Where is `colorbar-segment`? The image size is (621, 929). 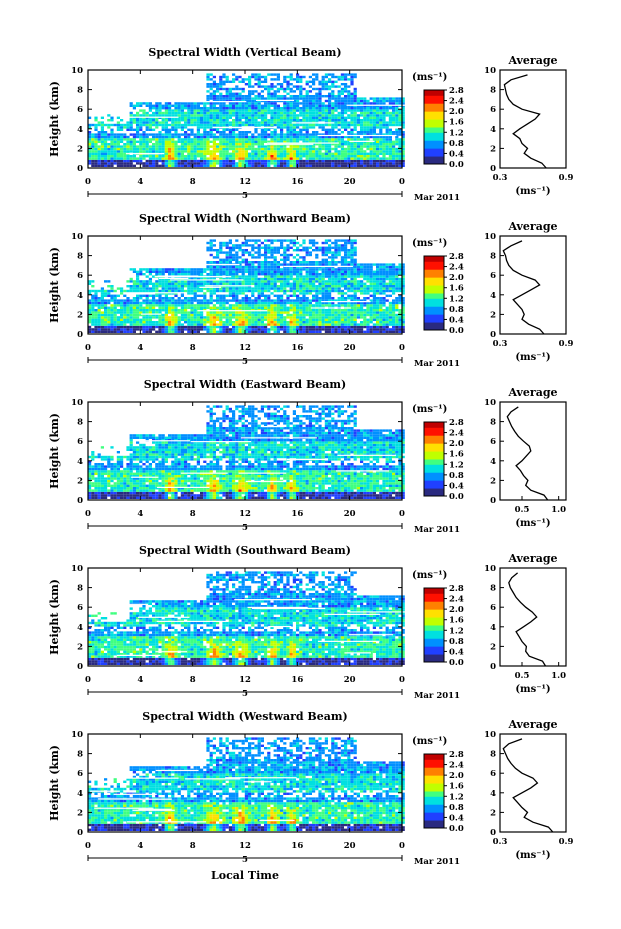
colorbar-segment is located at coordinates (434, 131).